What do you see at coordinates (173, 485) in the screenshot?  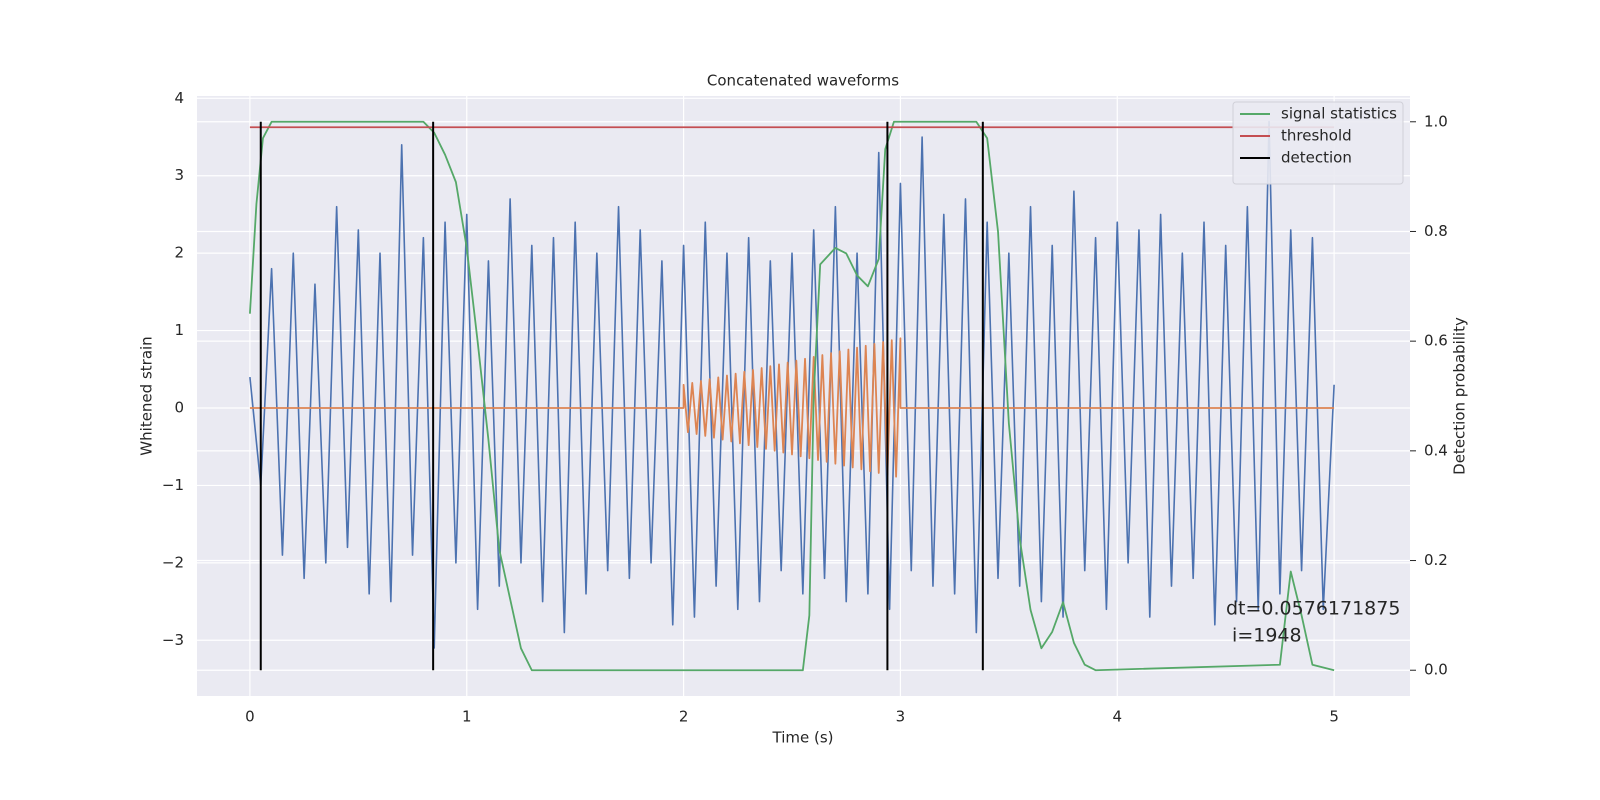 I see `y-tick-label: −1` at bounding box center [173, 485].